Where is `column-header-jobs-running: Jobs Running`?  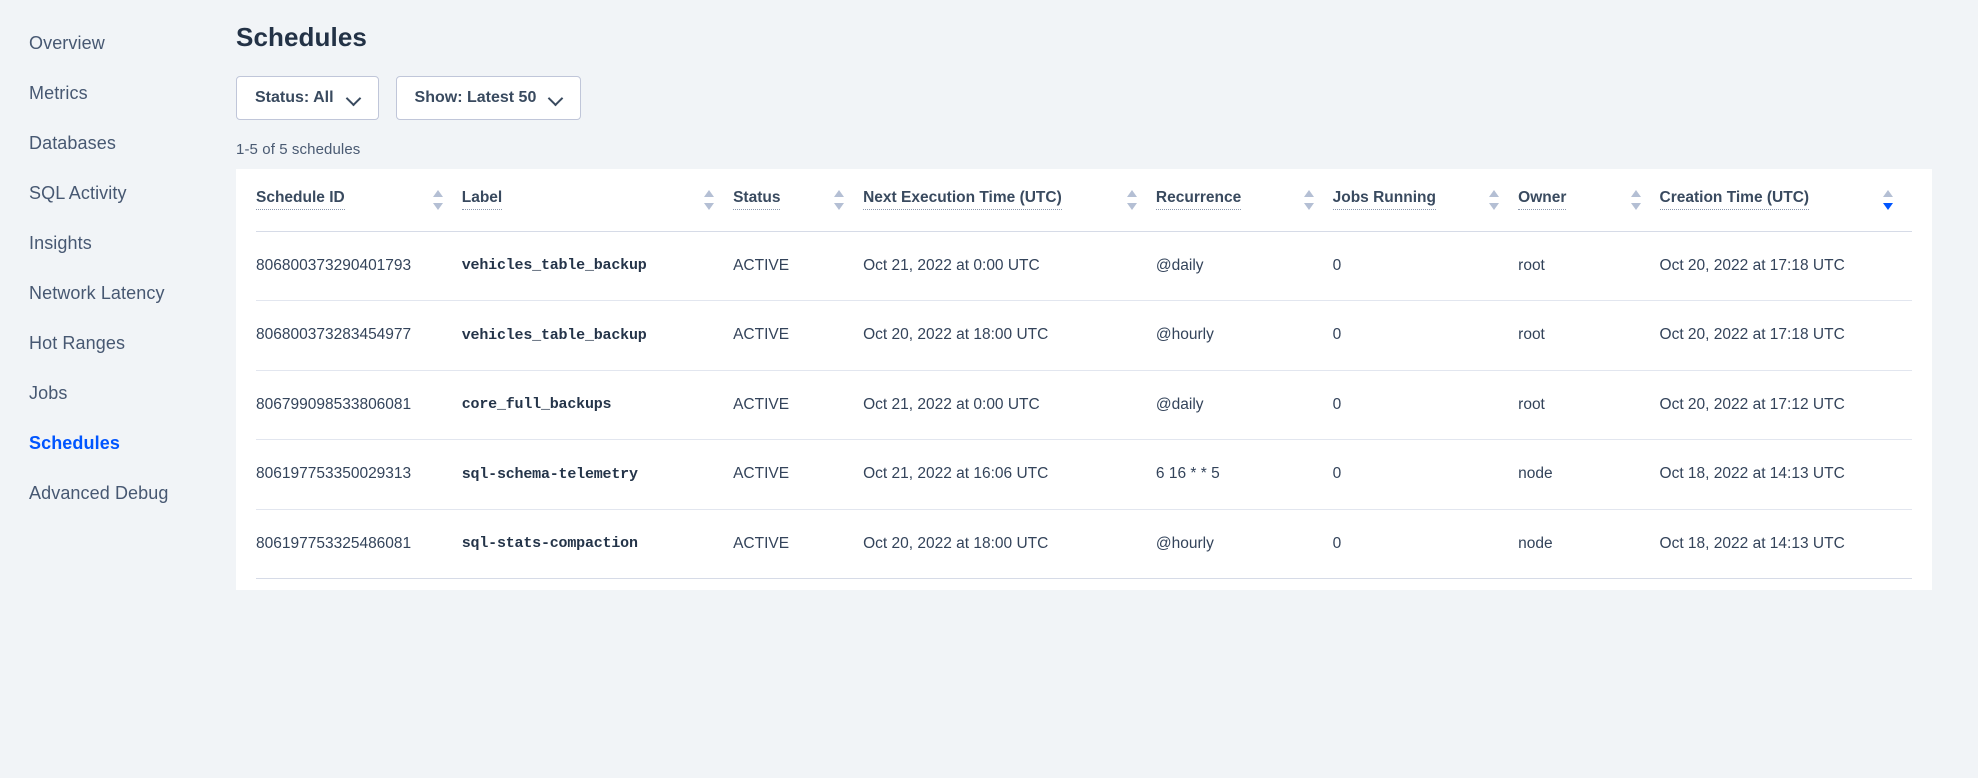
column-header-jobs-running: Jobs Running is located at coordinates (1425, 200).